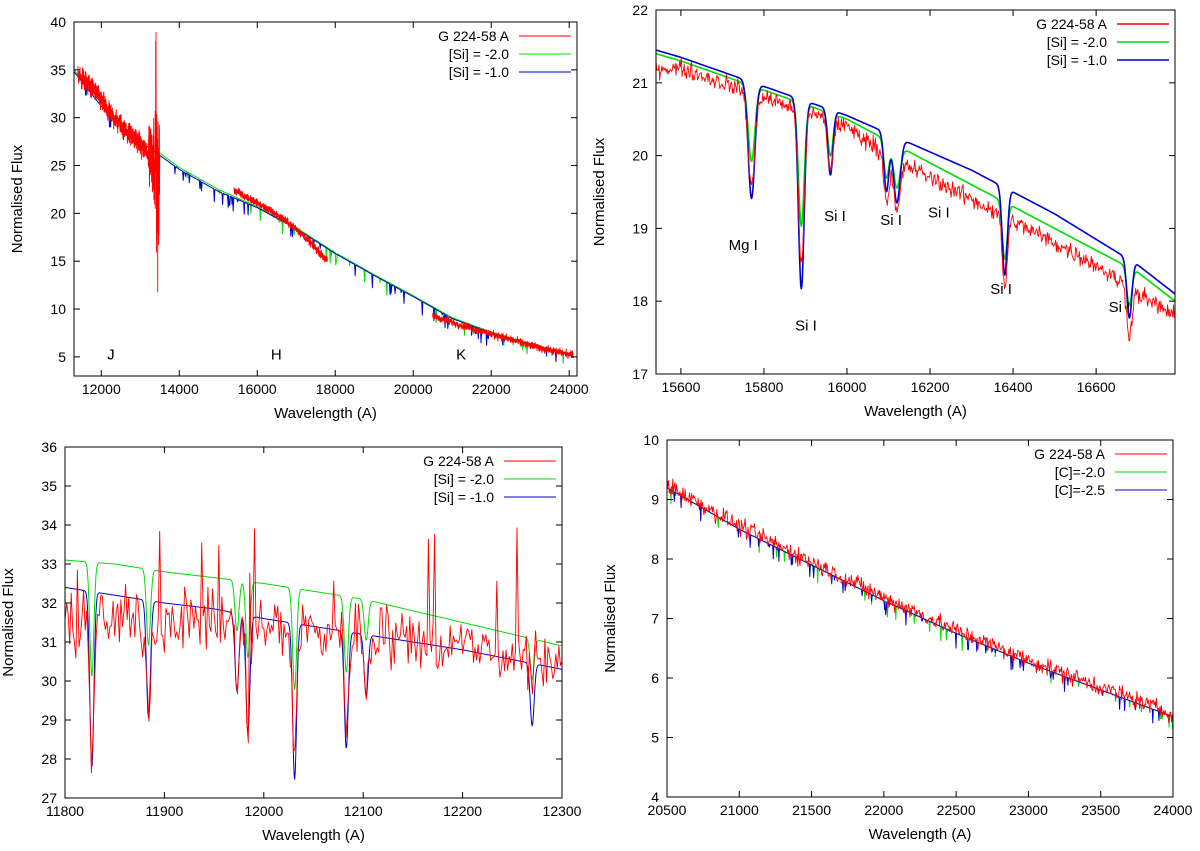 The width and height of the screenshot is (1200, 851). What do you see at coordinates (58, 261) in the screenshot?
I see `y-tick-label: 15` at bounding box center [58, 261].